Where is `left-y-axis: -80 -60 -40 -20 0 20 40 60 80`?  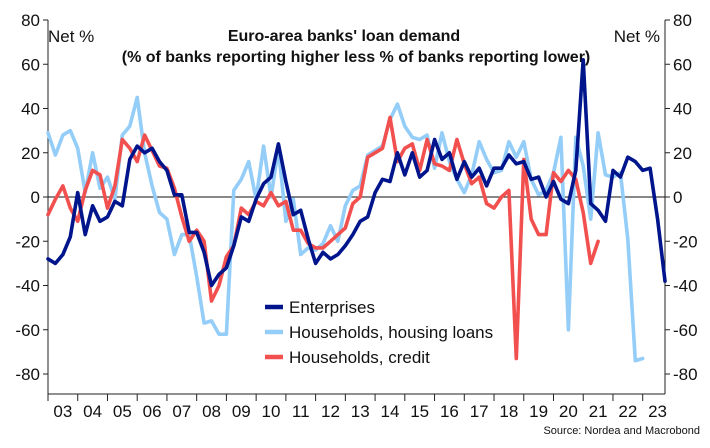
left-y-axis: -80 -60 -40 -20 0 20 40 60 80 is located at coordinates (31, 197).